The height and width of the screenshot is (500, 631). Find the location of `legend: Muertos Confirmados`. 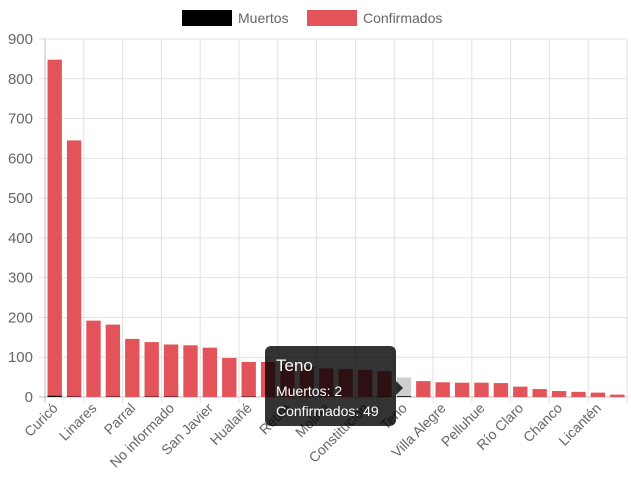

legend: Muertos Confirmados is located at coordinates (312, 18).